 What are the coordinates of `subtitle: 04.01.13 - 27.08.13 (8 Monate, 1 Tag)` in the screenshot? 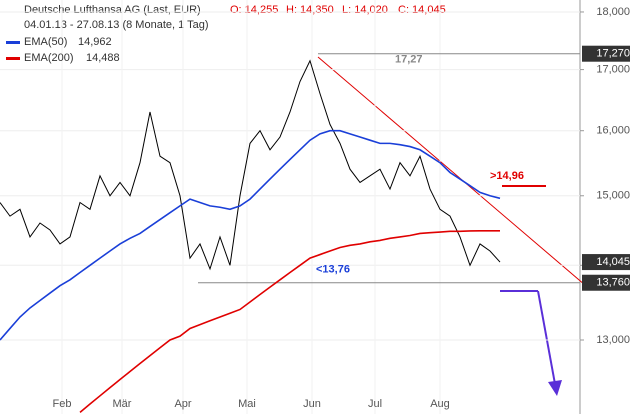 It's located at (116, 25).